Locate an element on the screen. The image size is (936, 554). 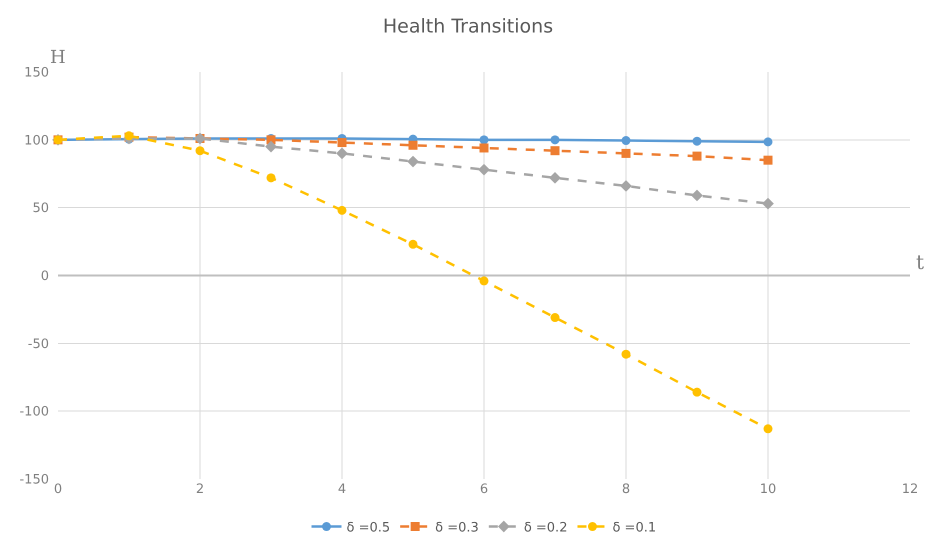
x-tick-label: 12 is located at coordinates (910, 489).